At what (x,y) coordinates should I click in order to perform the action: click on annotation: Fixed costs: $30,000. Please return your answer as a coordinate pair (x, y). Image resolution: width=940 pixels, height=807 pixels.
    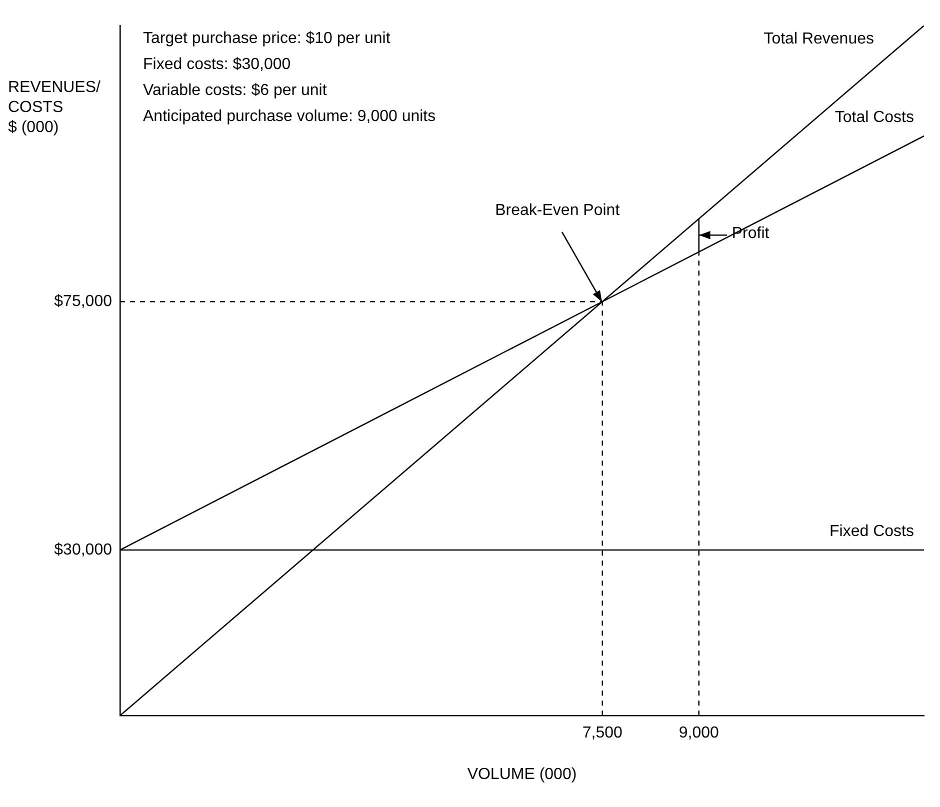
    Looking at the image, I should click on (217, 65).